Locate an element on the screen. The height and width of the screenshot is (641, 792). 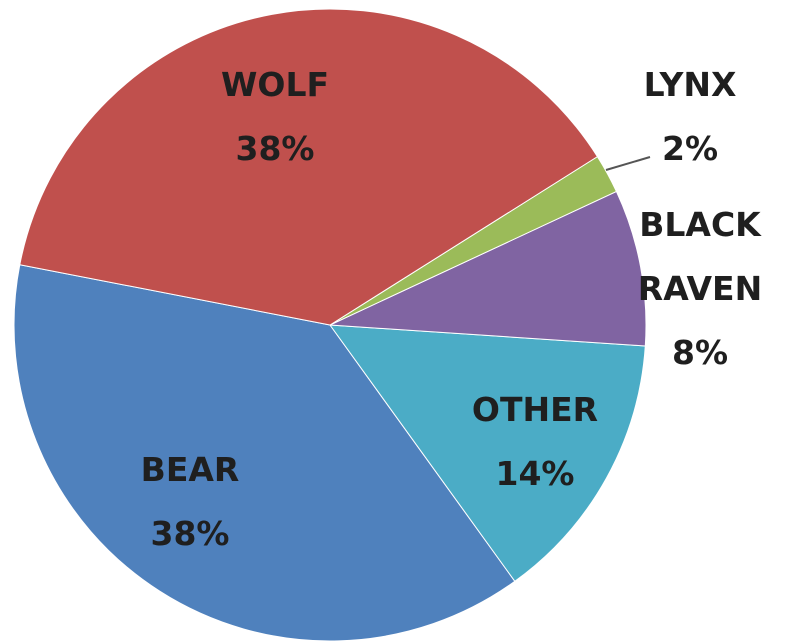
slice-label: OTHER 14% is located at coordinates (535, 442).